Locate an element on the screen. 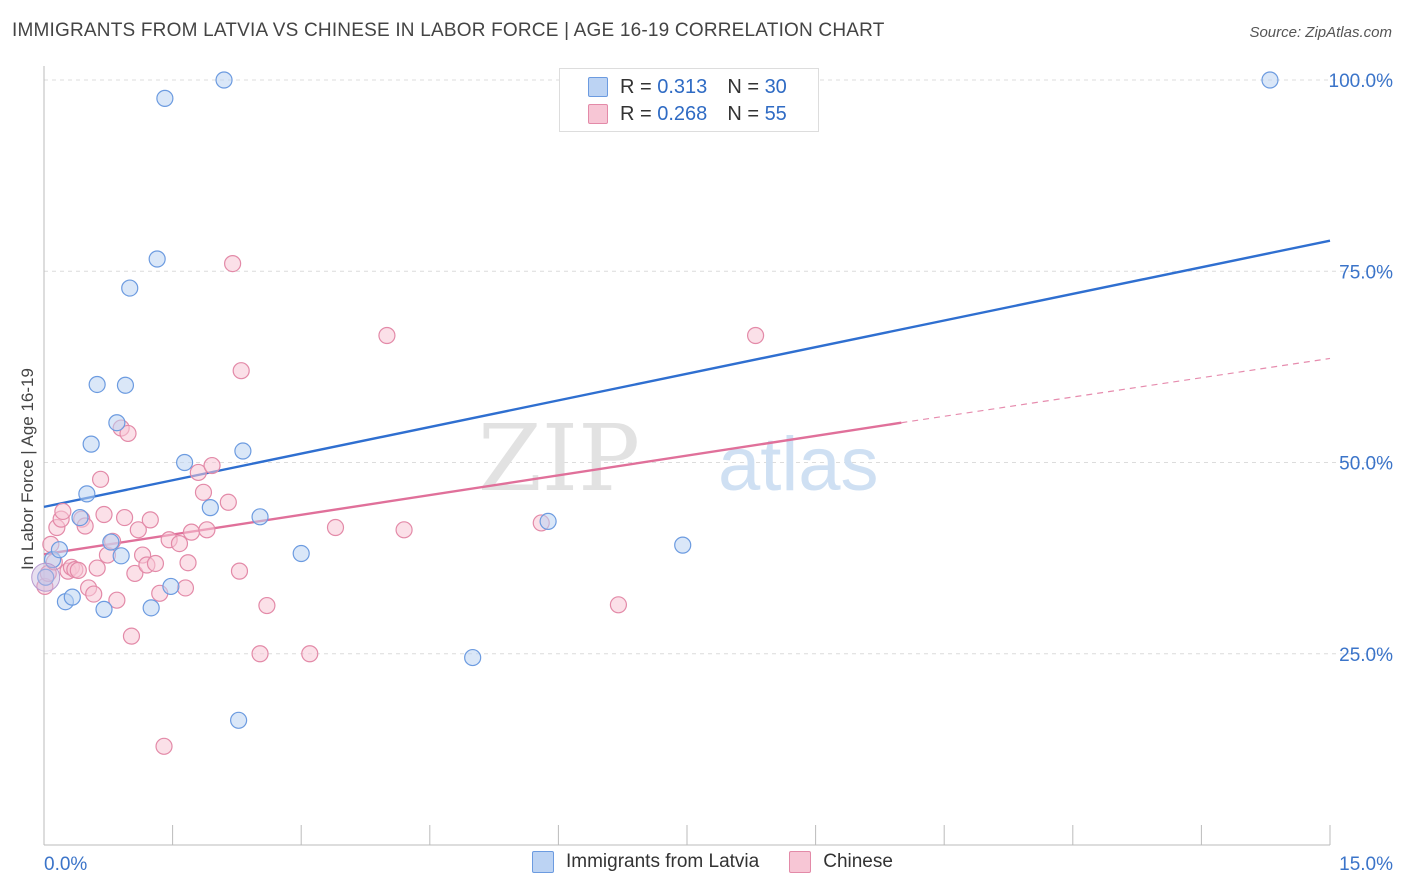 The width and height of the screenshot is (1406, 892). y-tick-label: 25.0% is located at coordinates (1366, 655).